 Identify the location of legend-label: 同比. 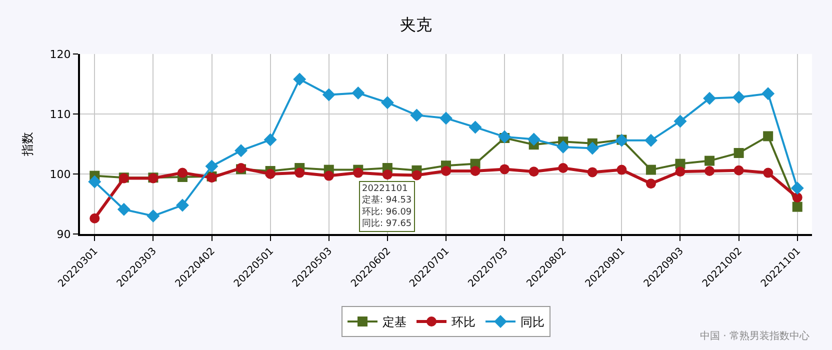
(532, 322).